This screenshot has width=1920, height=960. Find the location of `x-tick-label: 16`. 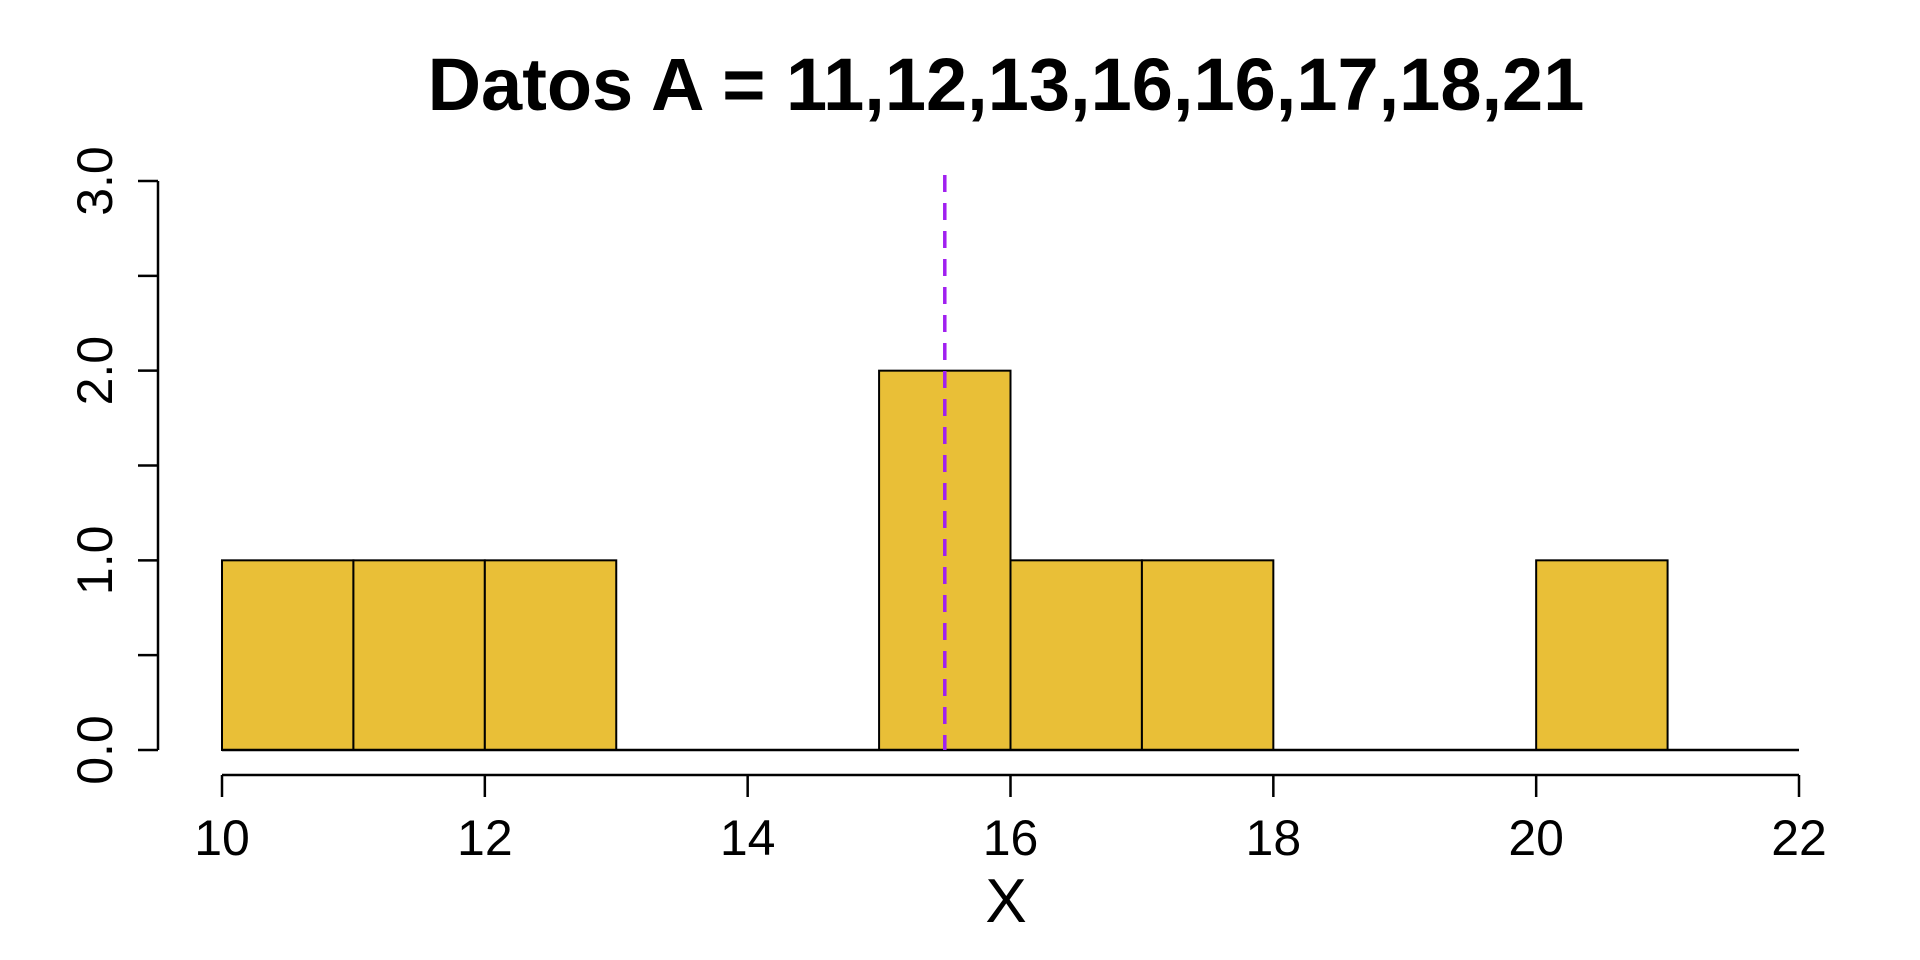

x-tick-label: 16 is located at coordinates (1011, 838).